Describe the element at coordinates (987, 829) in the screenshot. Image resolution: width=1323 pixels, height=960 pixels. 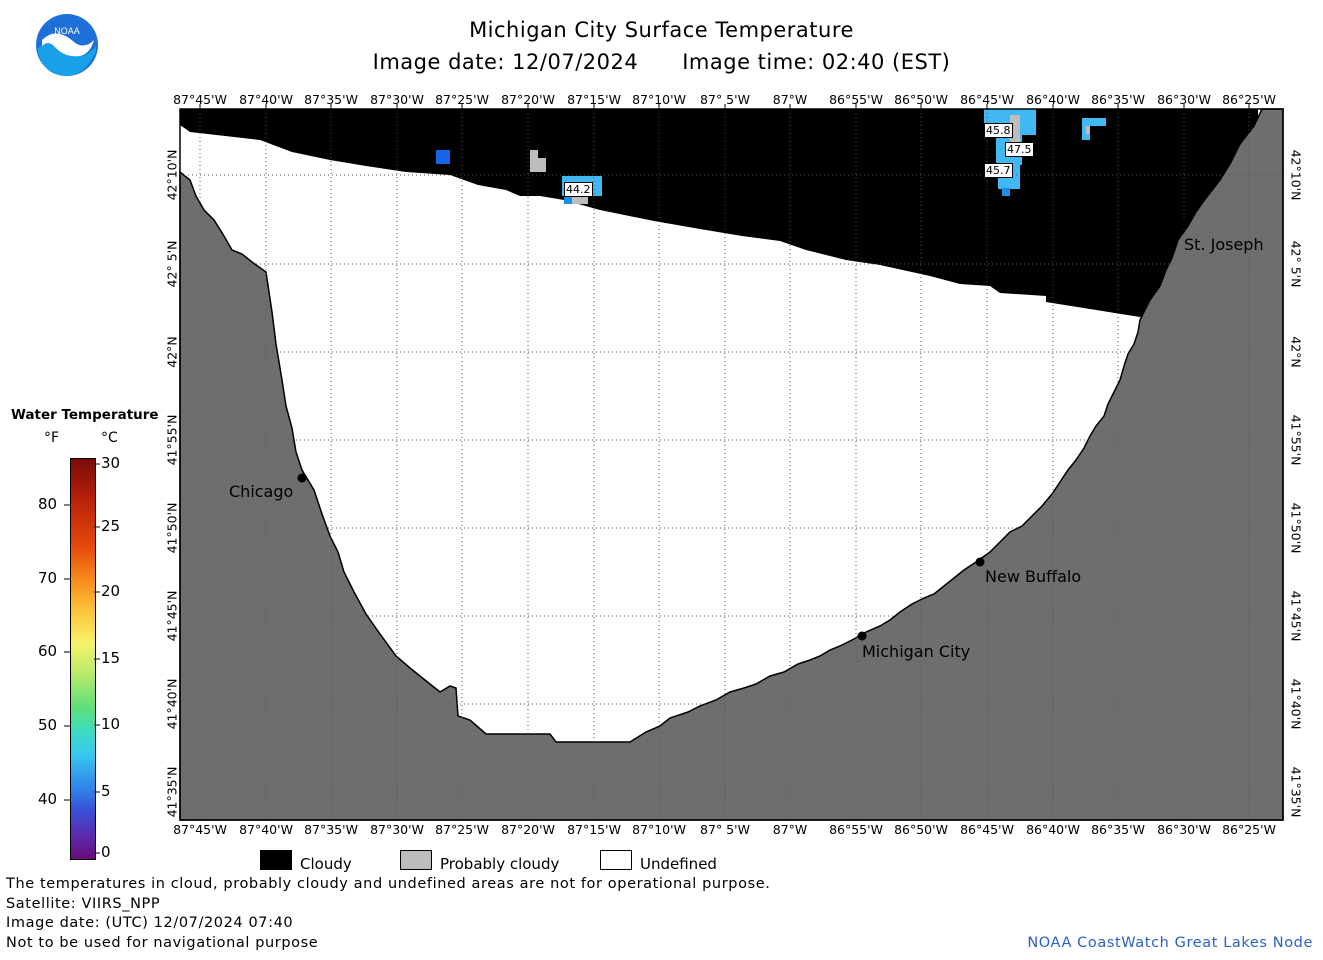
I see `lon-label-bottom: 86°45'W` at that location.